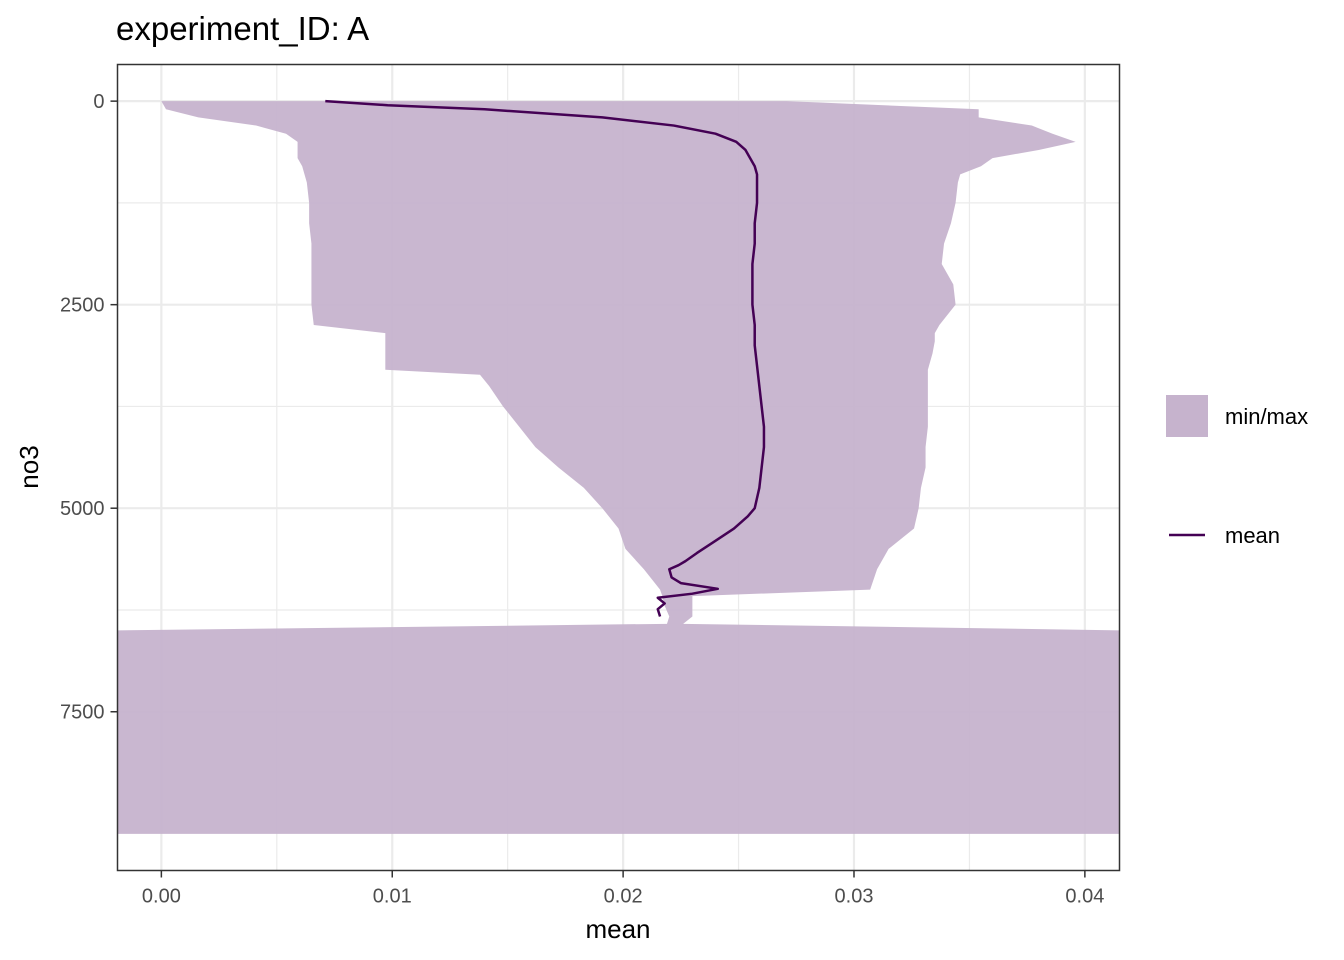 Image resolution: width=1344 pixels, height=960 pixels. I want to click on x-axis: 0.00 0.01 0.02 0.03 0.04, so click(623, 889).